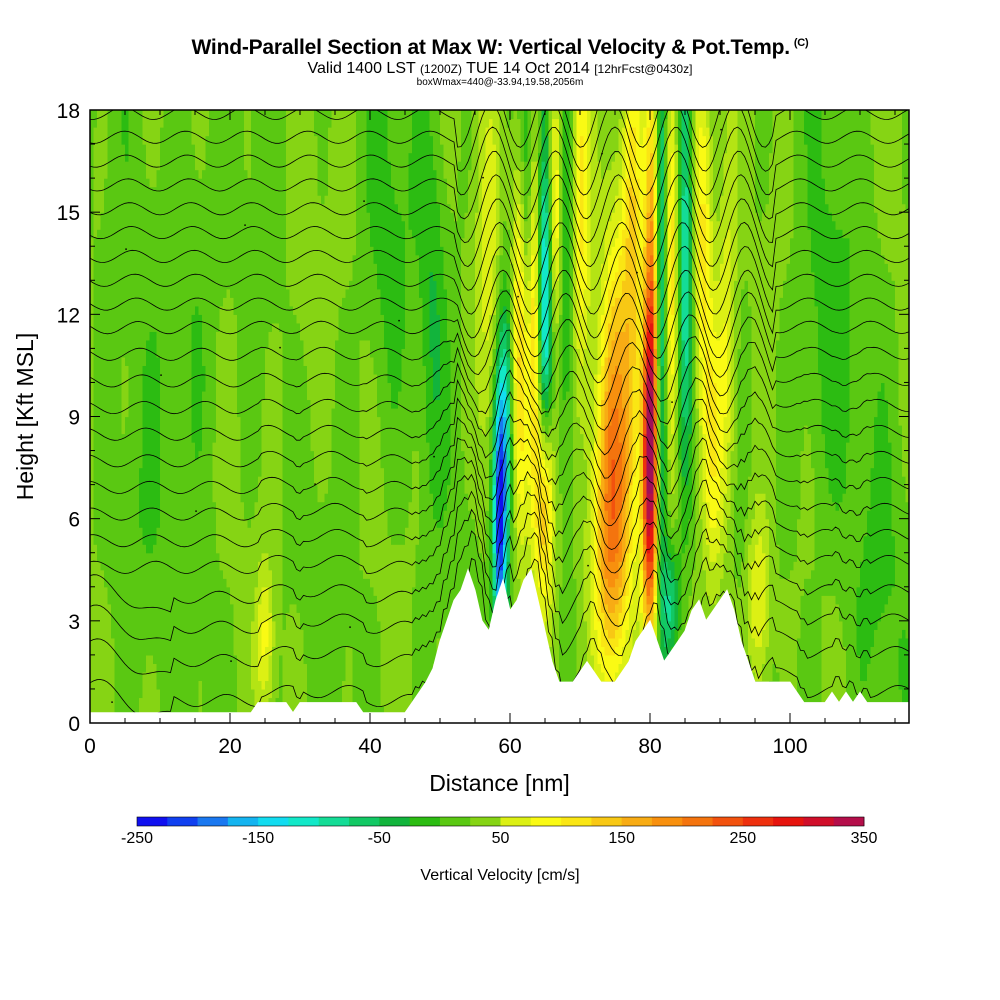 The image size is (1000, 1000). What do you see at coordinates (361, 68) in the screenshot?
I see `valid-main: Valid 1400 LST` at bounding box center [361, 68].